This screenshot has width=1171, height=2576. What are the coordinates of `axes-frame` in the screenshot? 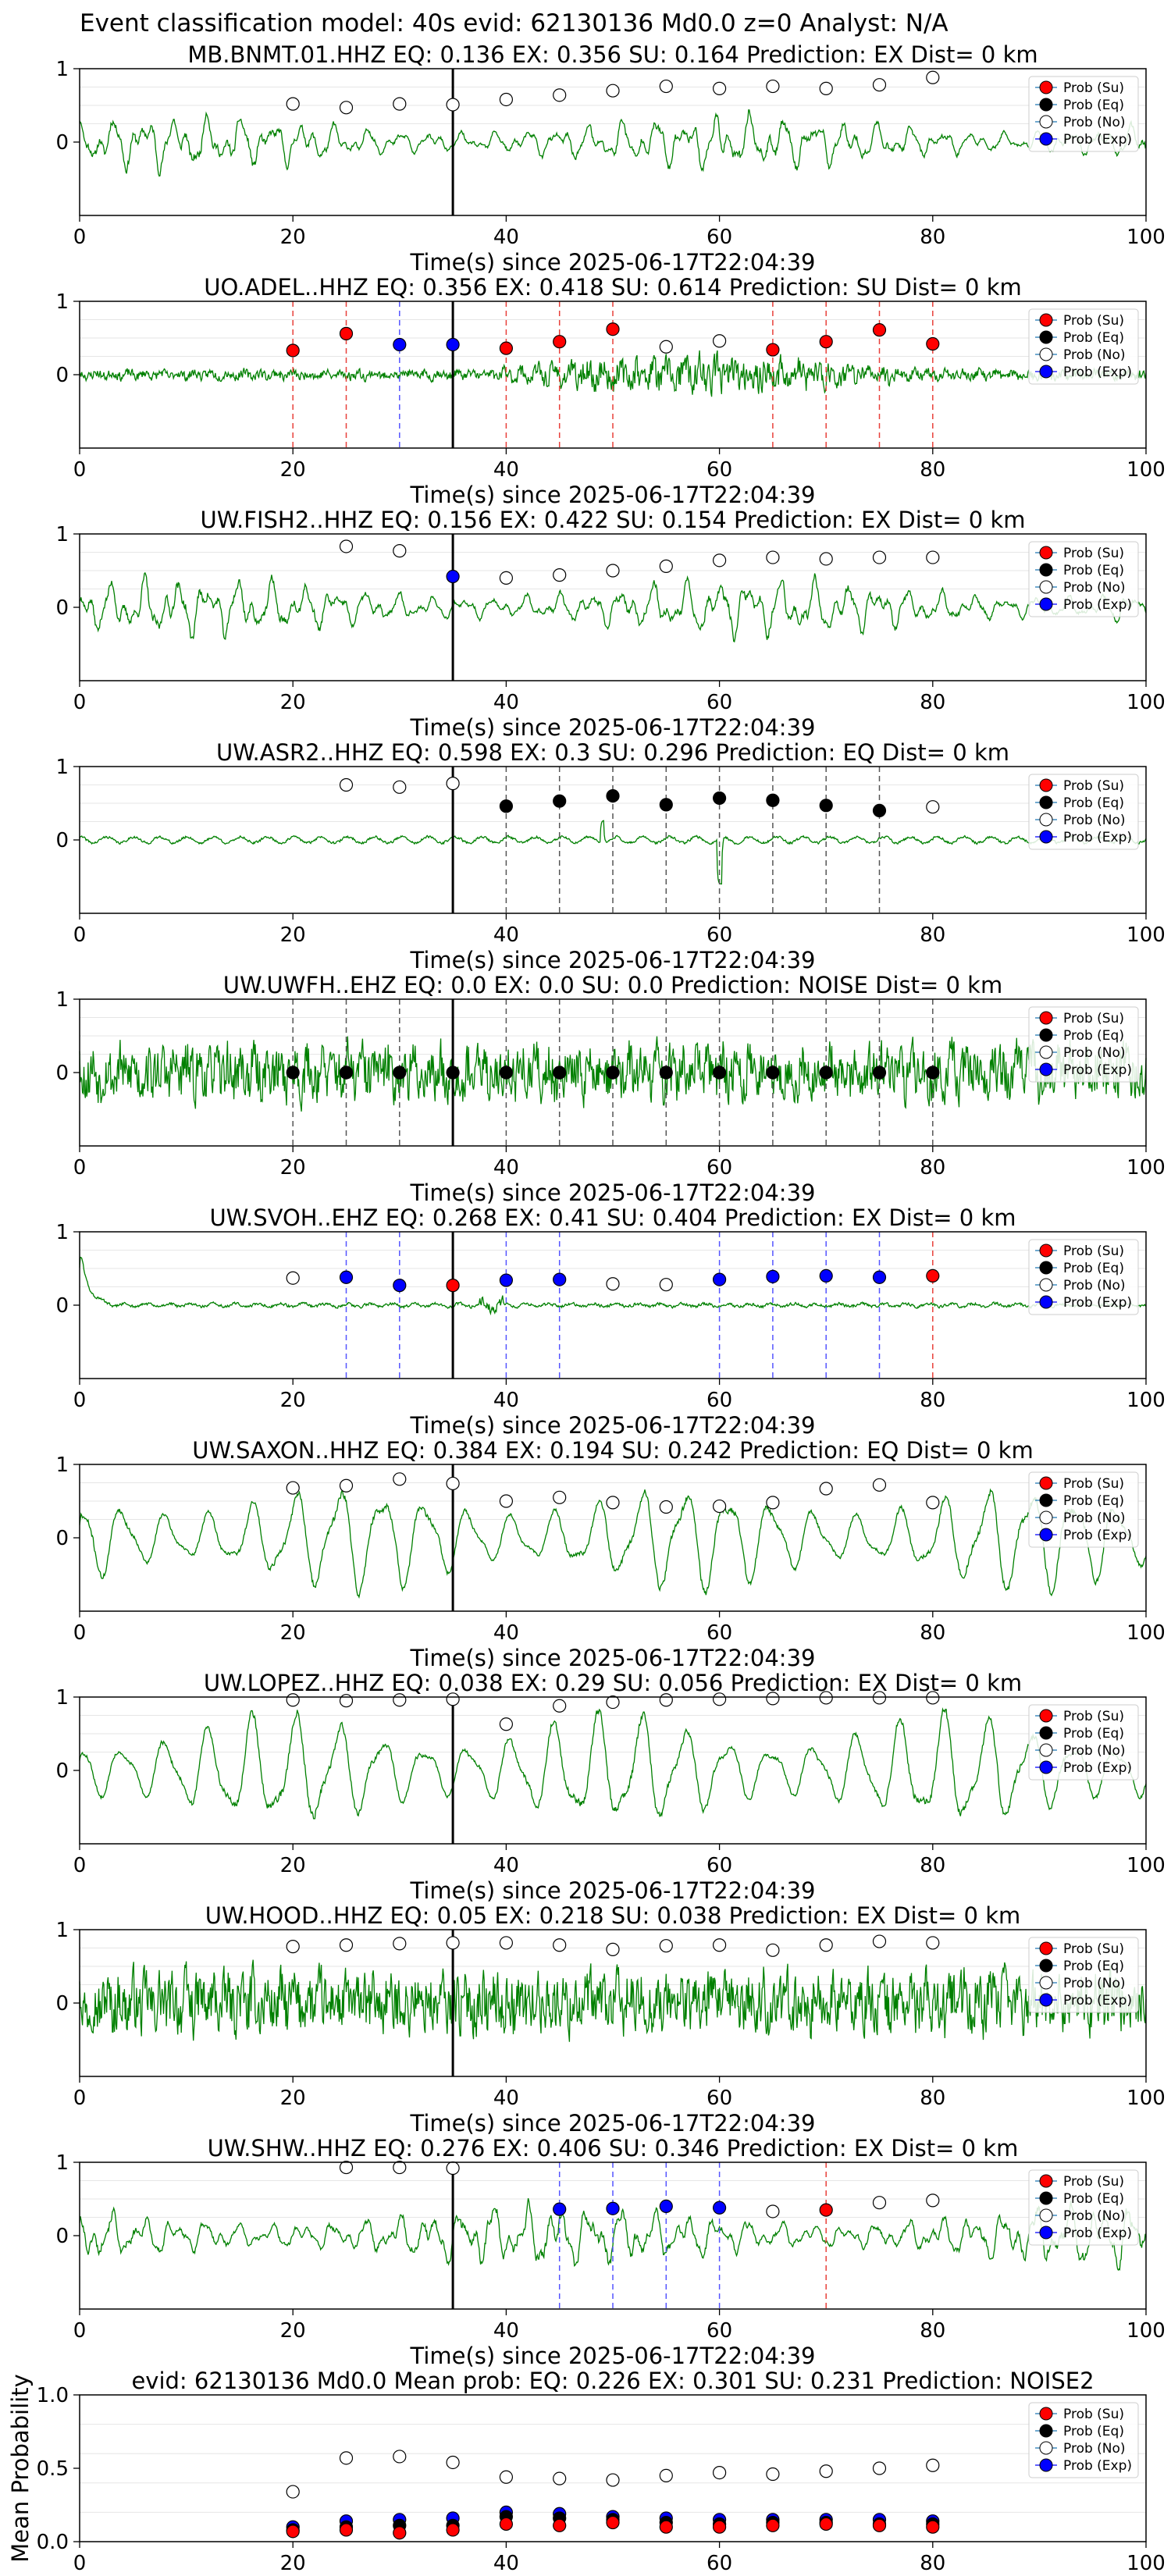 It's located at (613, 1538).